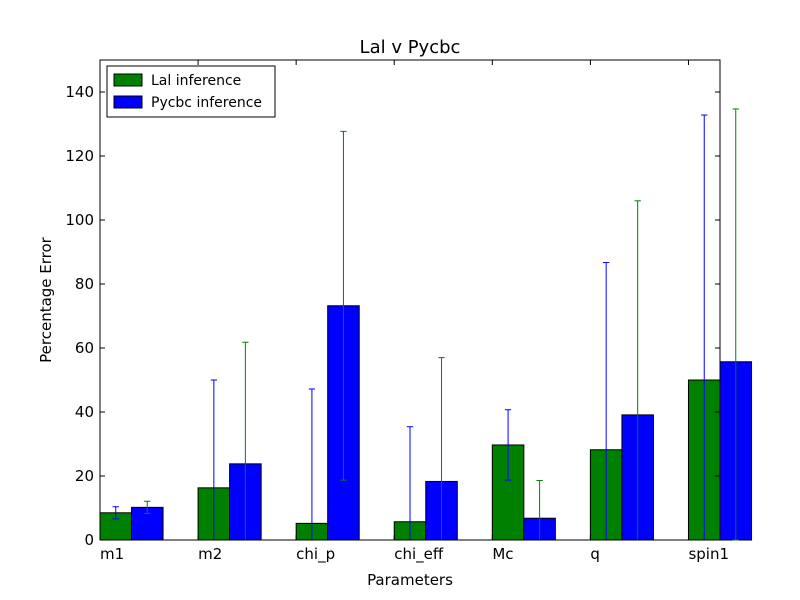  I want to click on x-tick-label-chi_eff: chi_eff, so click(419, 554).